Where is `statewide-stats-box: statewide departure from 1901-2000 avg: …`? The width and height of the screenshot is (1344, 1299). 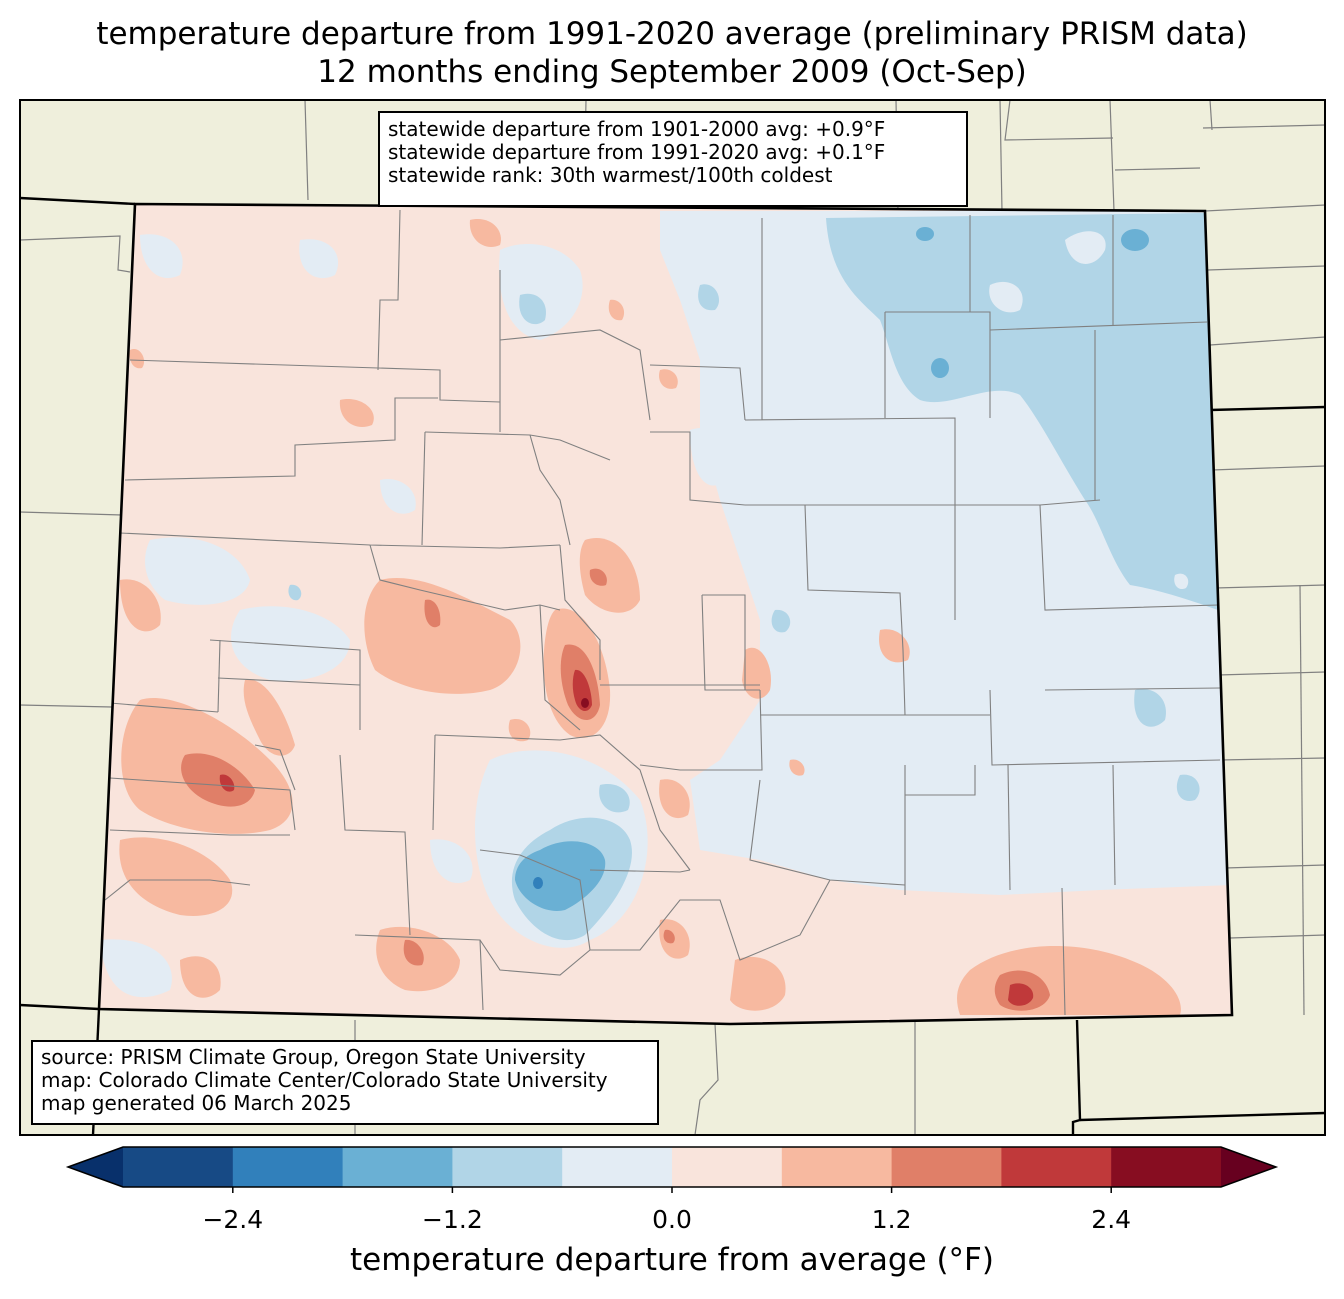 statewide-stats-box: statewide departure from 1901-2000 avg: … is located at coordinates (673, 159).